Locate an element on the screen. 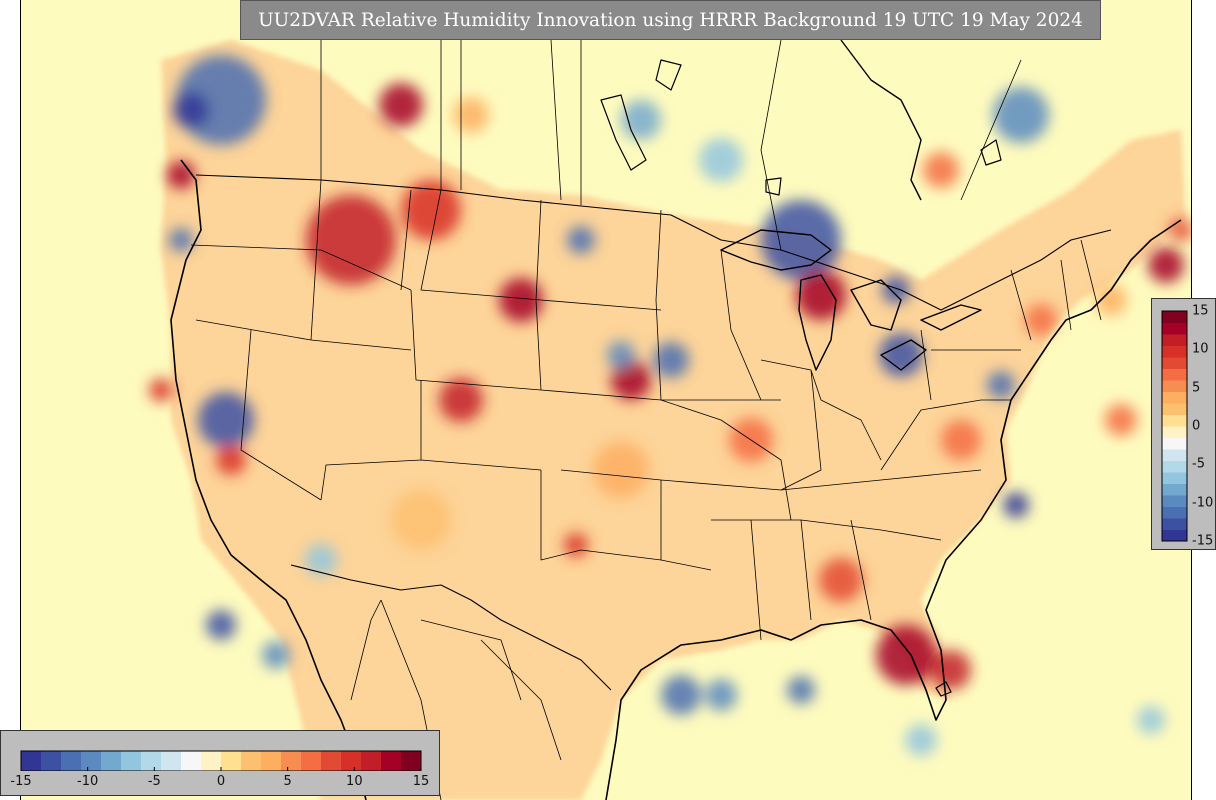 The image size is (1216, 800). great-lakes is located at coordinates (851, 300).